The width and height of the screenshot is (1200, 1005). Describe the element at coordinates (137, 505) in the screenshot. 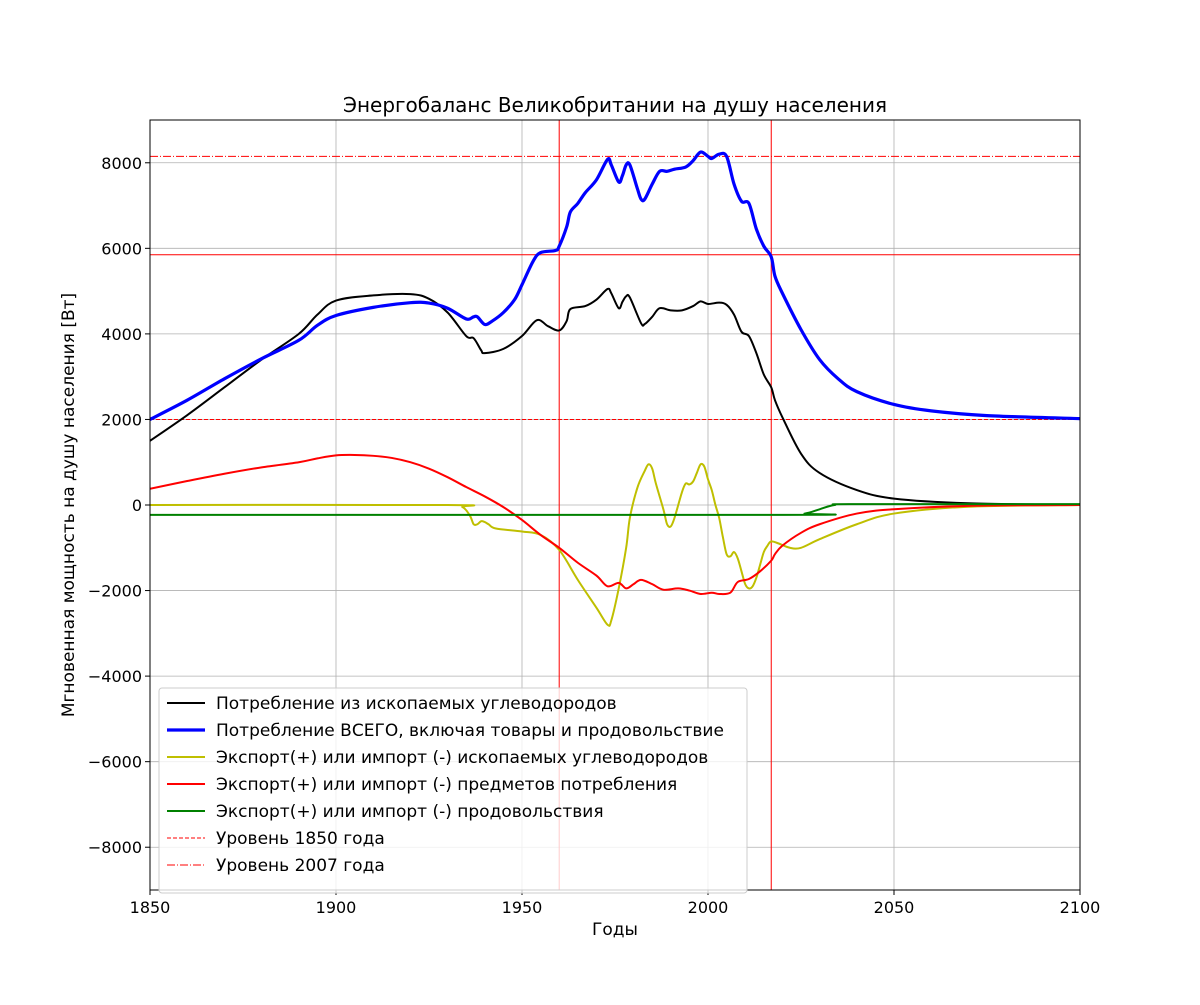

I see `y-tick-label: 0` at that location.